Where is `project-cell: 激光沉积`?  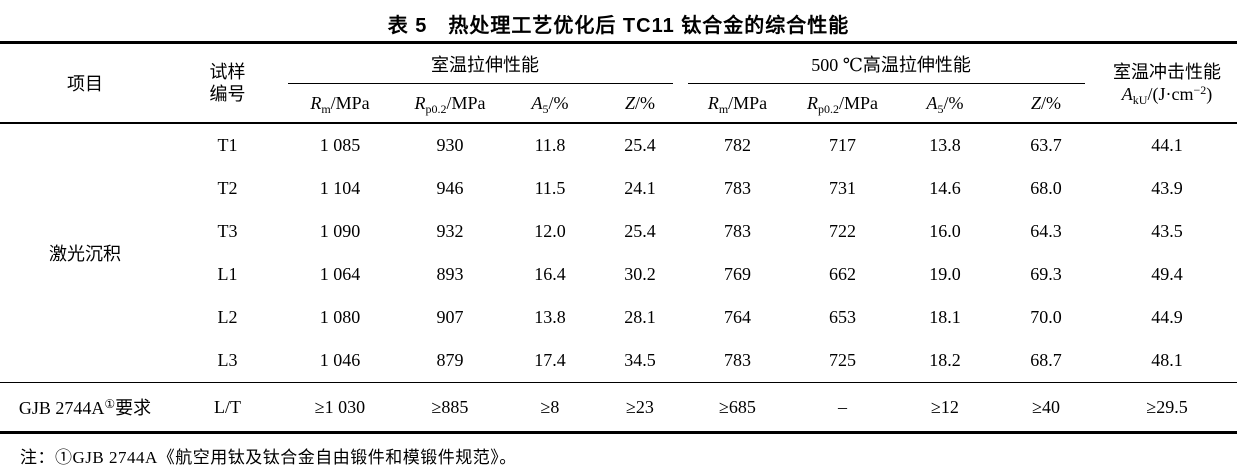
project-cell: 激光沉积 is located at coordinates (85, 254).